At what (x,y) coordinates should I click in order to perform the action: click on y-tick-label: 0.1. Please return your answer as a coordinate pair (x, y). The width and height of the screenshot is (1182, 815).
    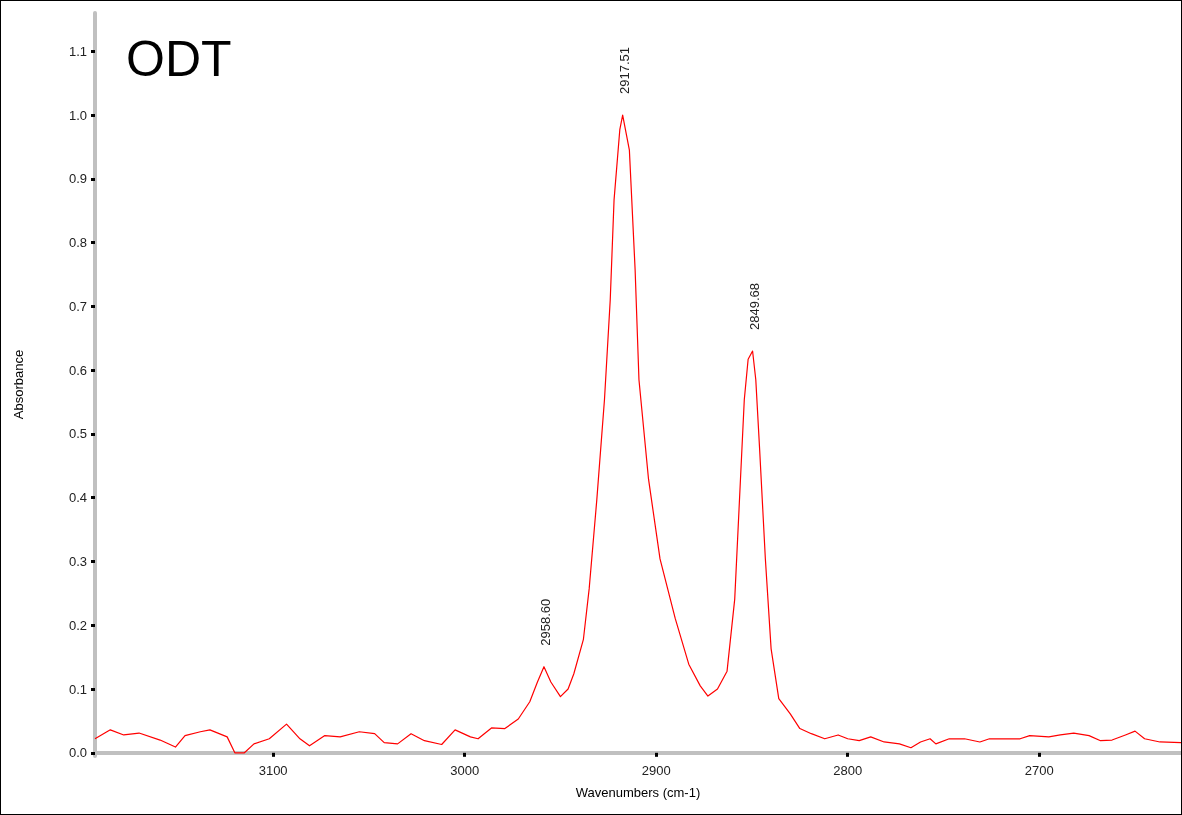
    Looking at the image, I should click on (77, 689).